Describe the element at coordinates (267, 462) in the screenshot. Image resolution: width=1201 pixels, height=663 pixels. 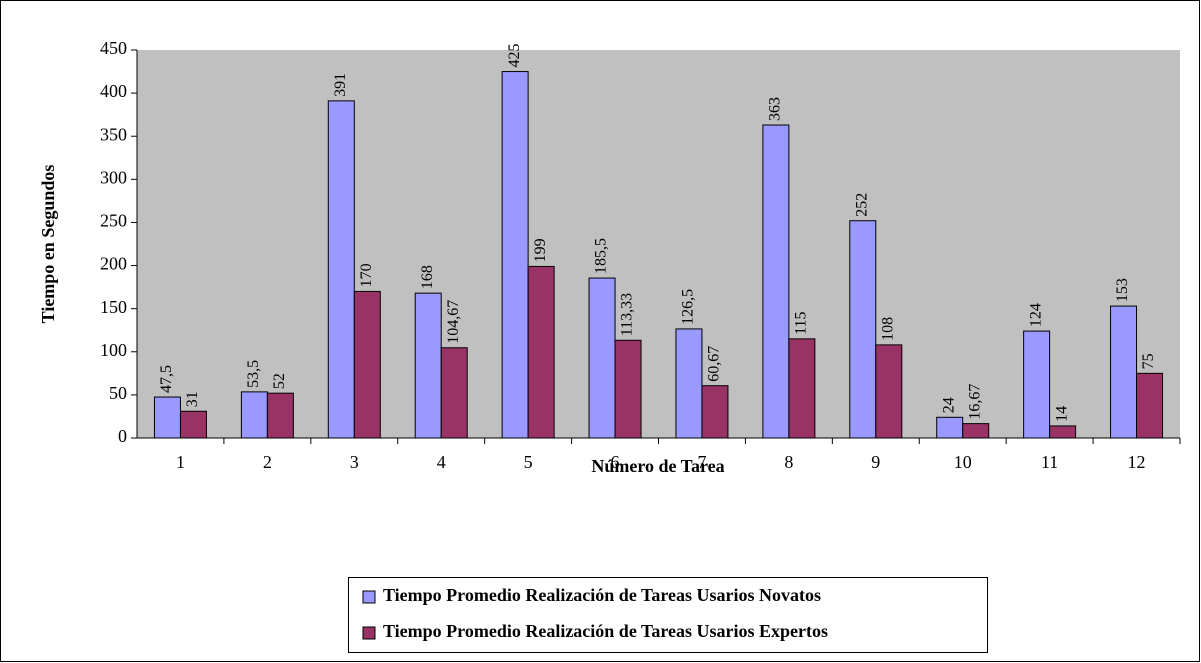
I see `x-tick-label: 2` at that location.